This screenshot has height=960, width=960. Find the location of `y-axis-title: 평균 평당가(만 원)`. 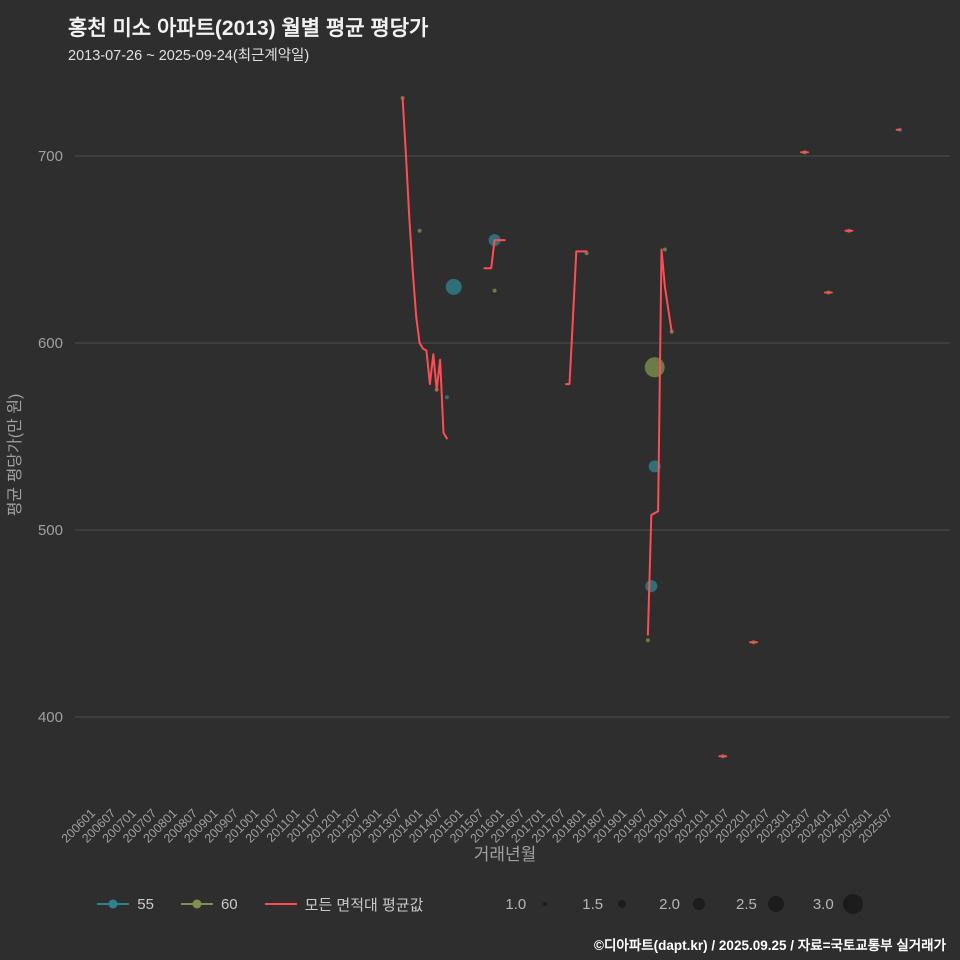

y-axis-title: 평균 평당가(만 원) is located at coordinates (15, 455).